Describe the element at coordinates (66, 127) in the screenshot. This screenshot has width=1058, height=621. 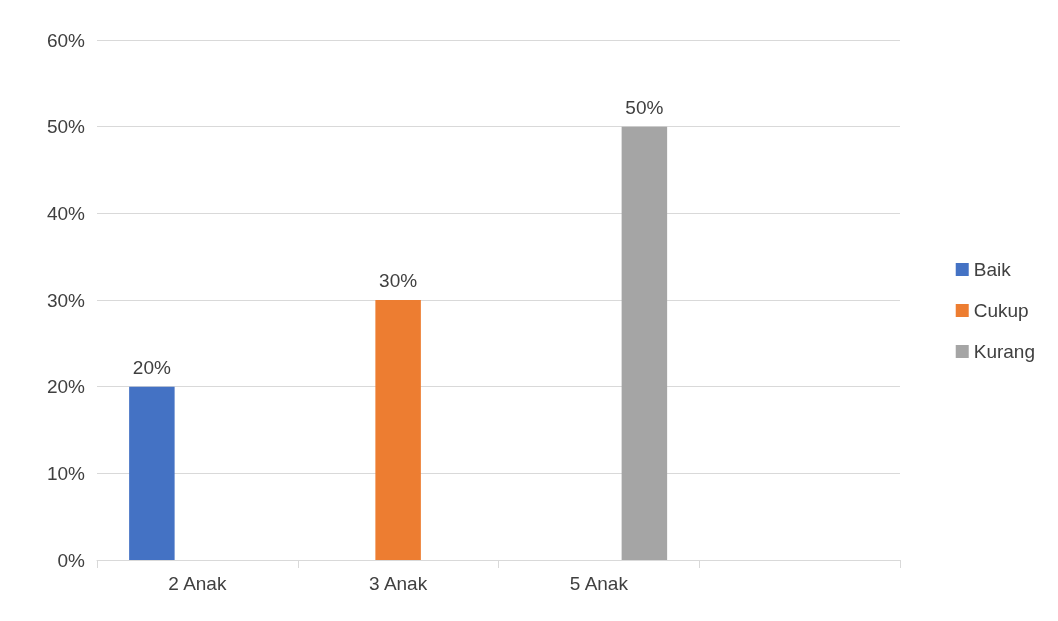
I see `y-tick-label: 50%` at that location.